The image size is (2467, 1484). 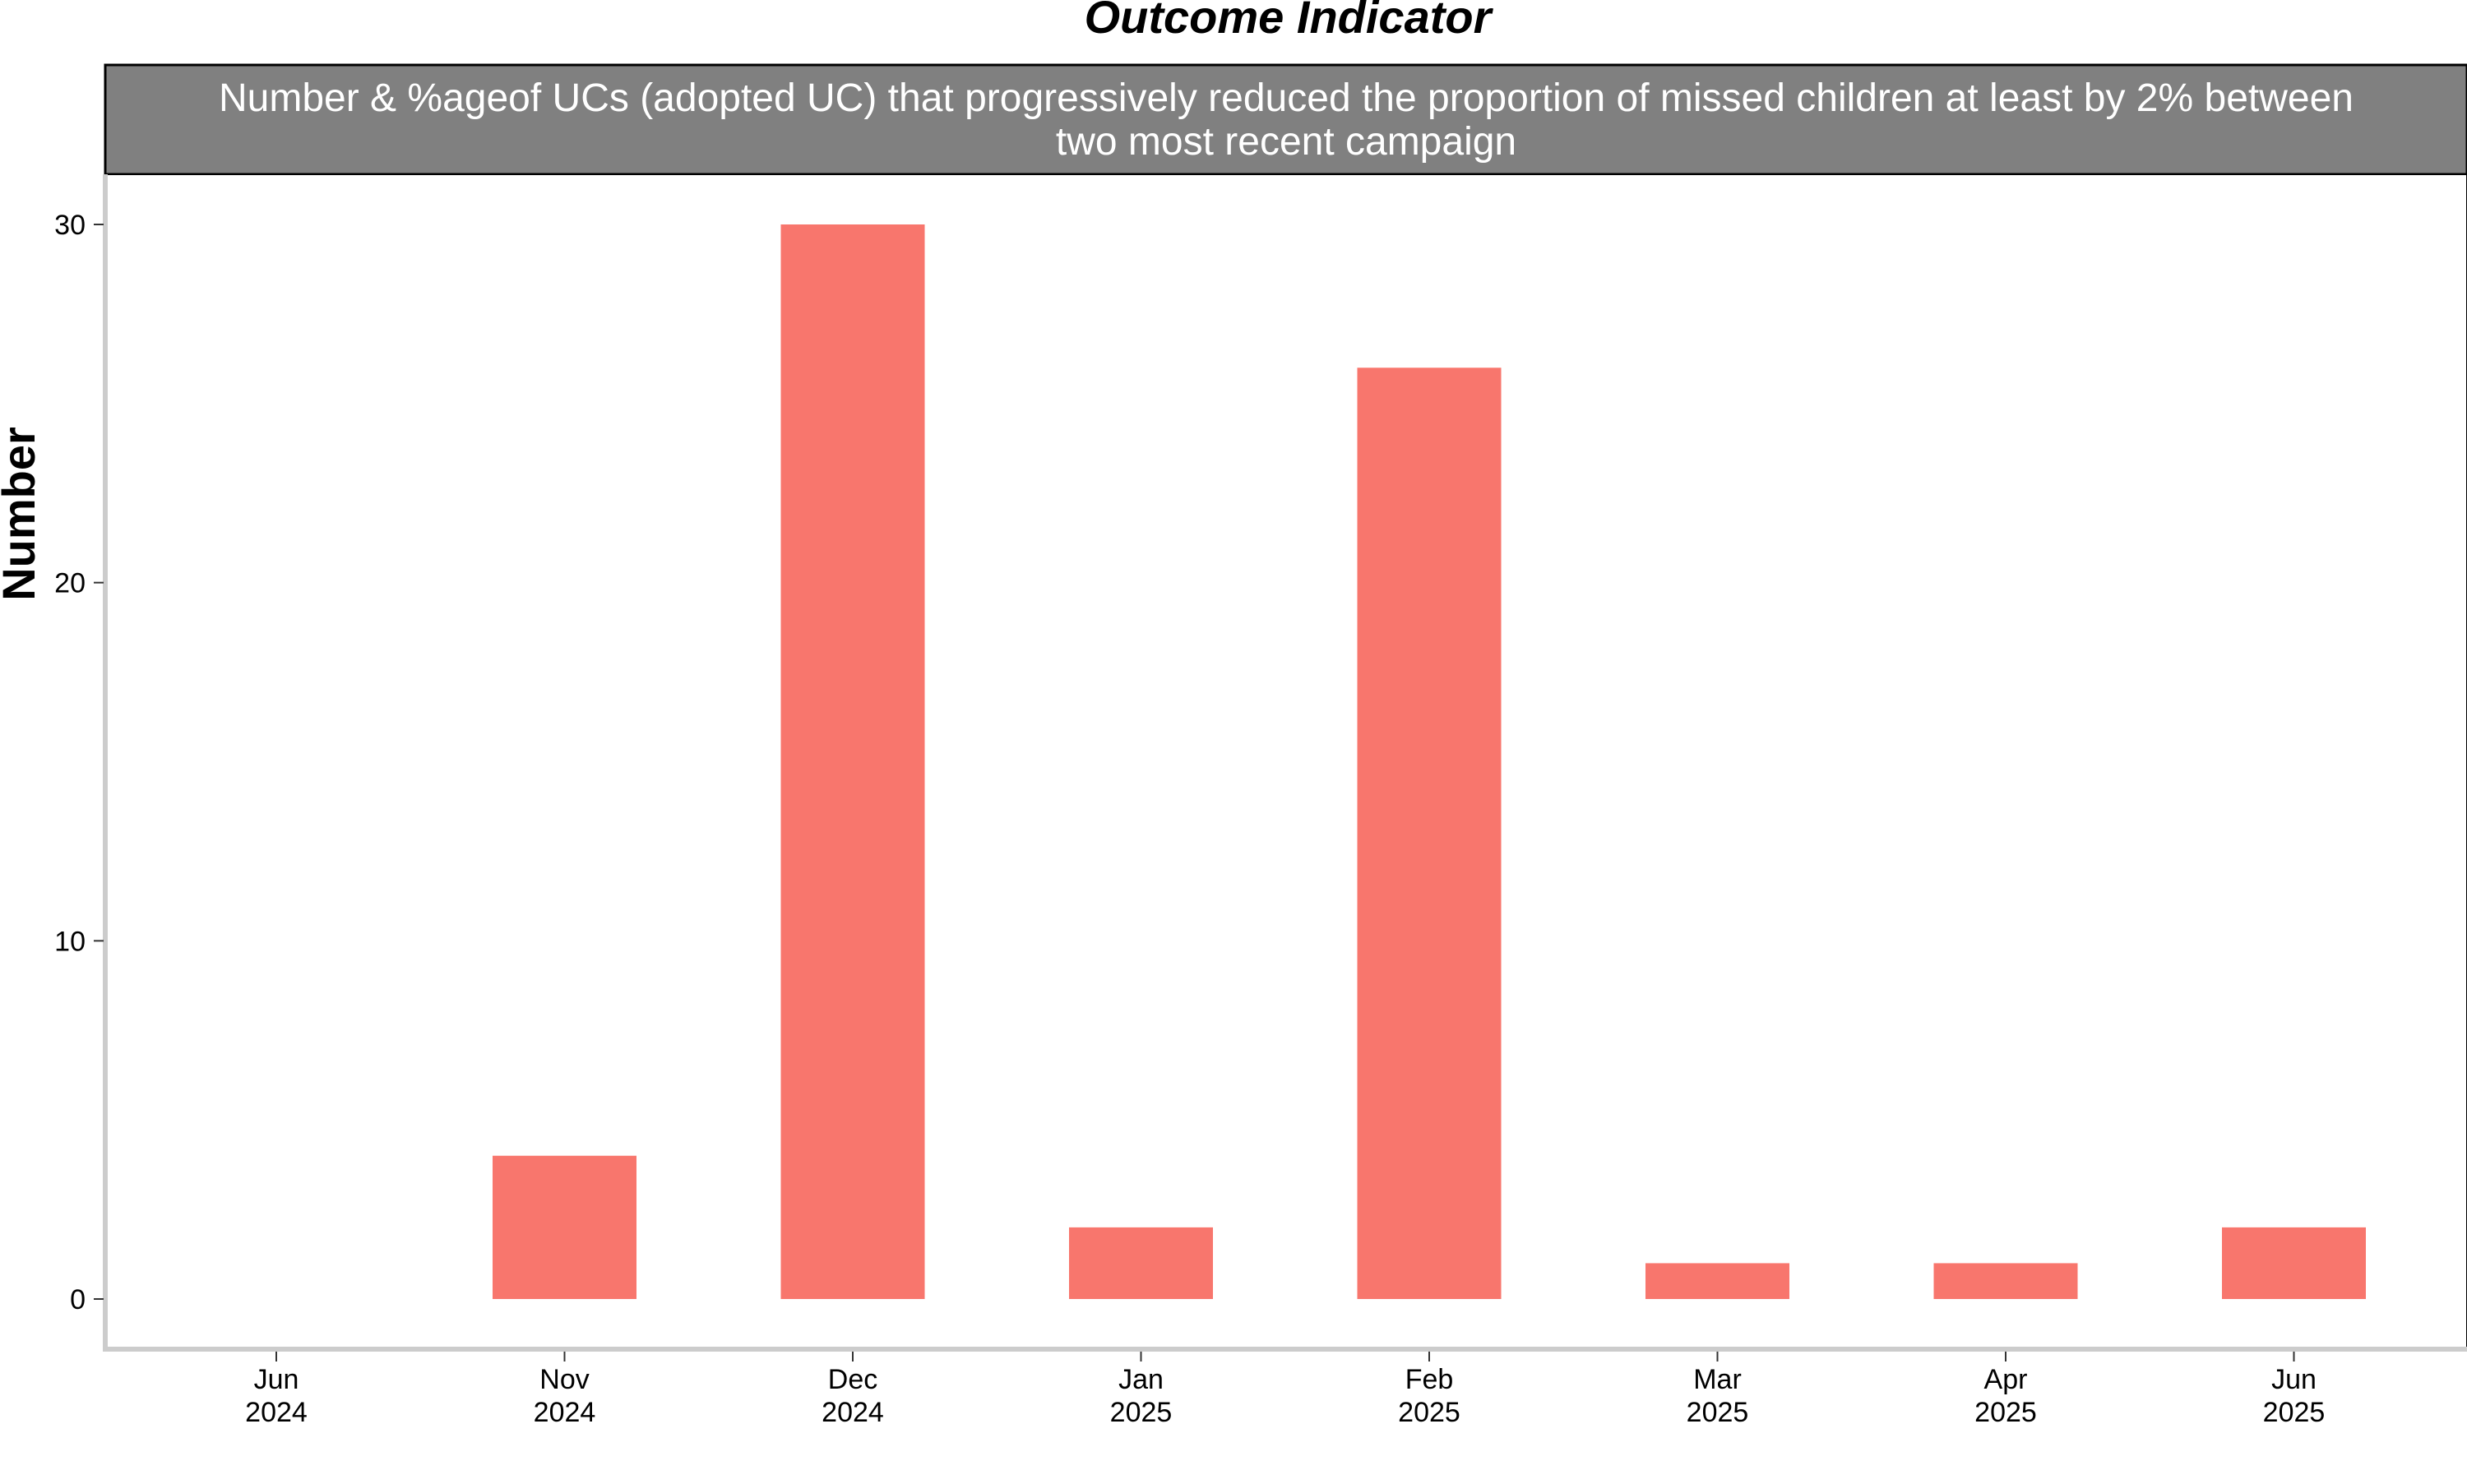 What do you see at coordinates (2294, 1263) in the screenshot?
I see `bar-jun-2025` at bounding box center [2294, 1263].